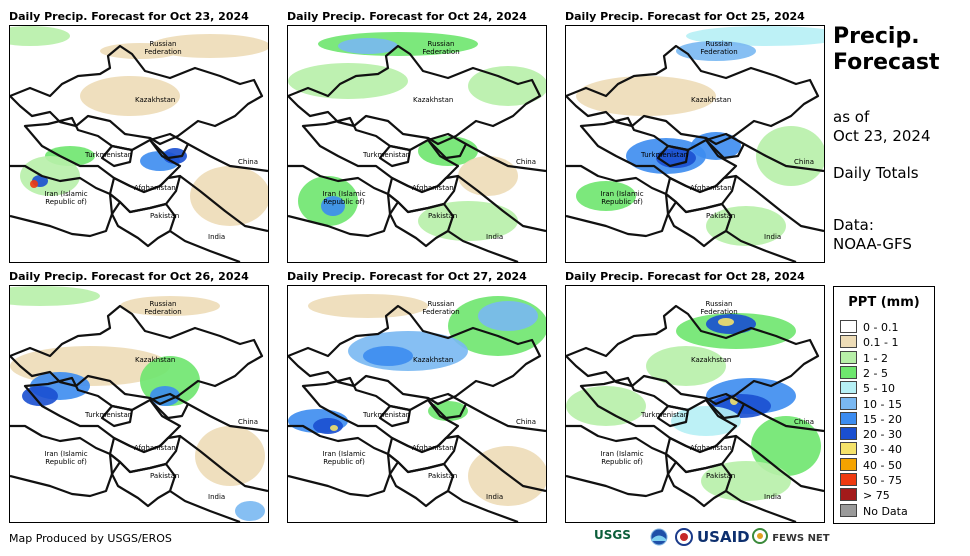  I want to click on legend-item: No Data, so click(874, 510).